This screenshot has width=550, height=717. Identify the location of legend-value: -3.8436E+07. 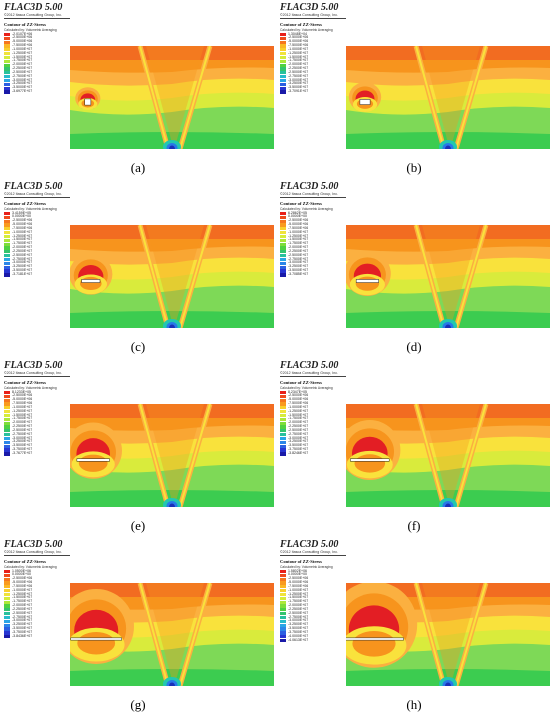
(22, 635).